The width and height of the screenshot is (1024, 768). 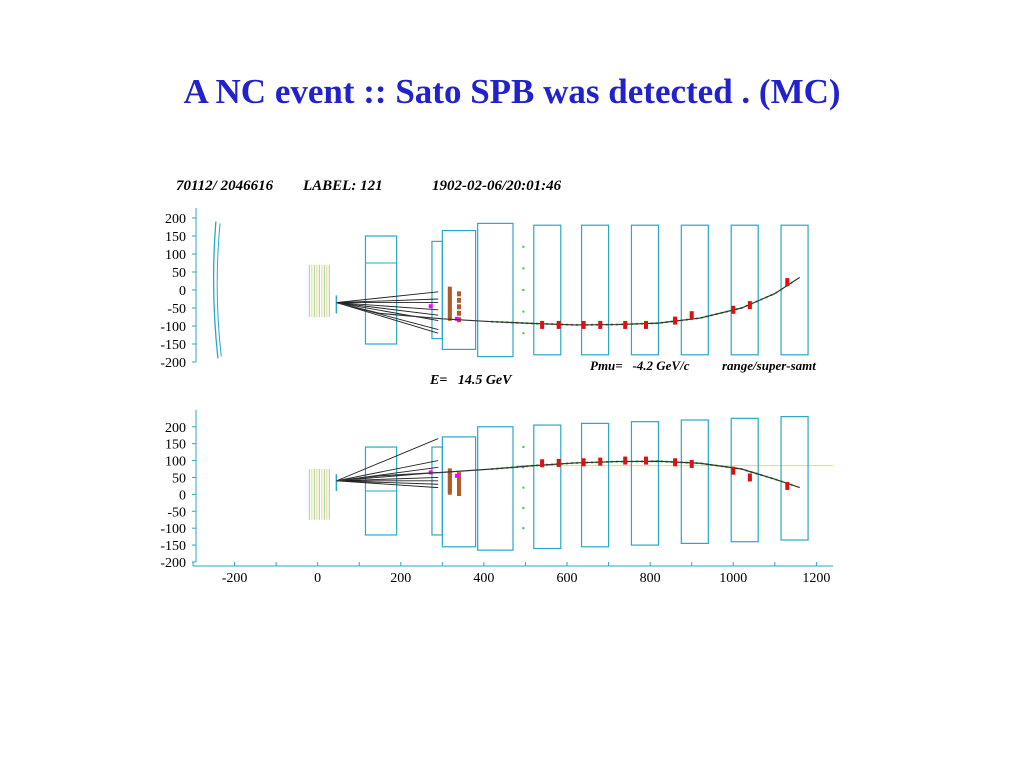 I want to click on x-tick-label: 400, so click(x=483, y=578).